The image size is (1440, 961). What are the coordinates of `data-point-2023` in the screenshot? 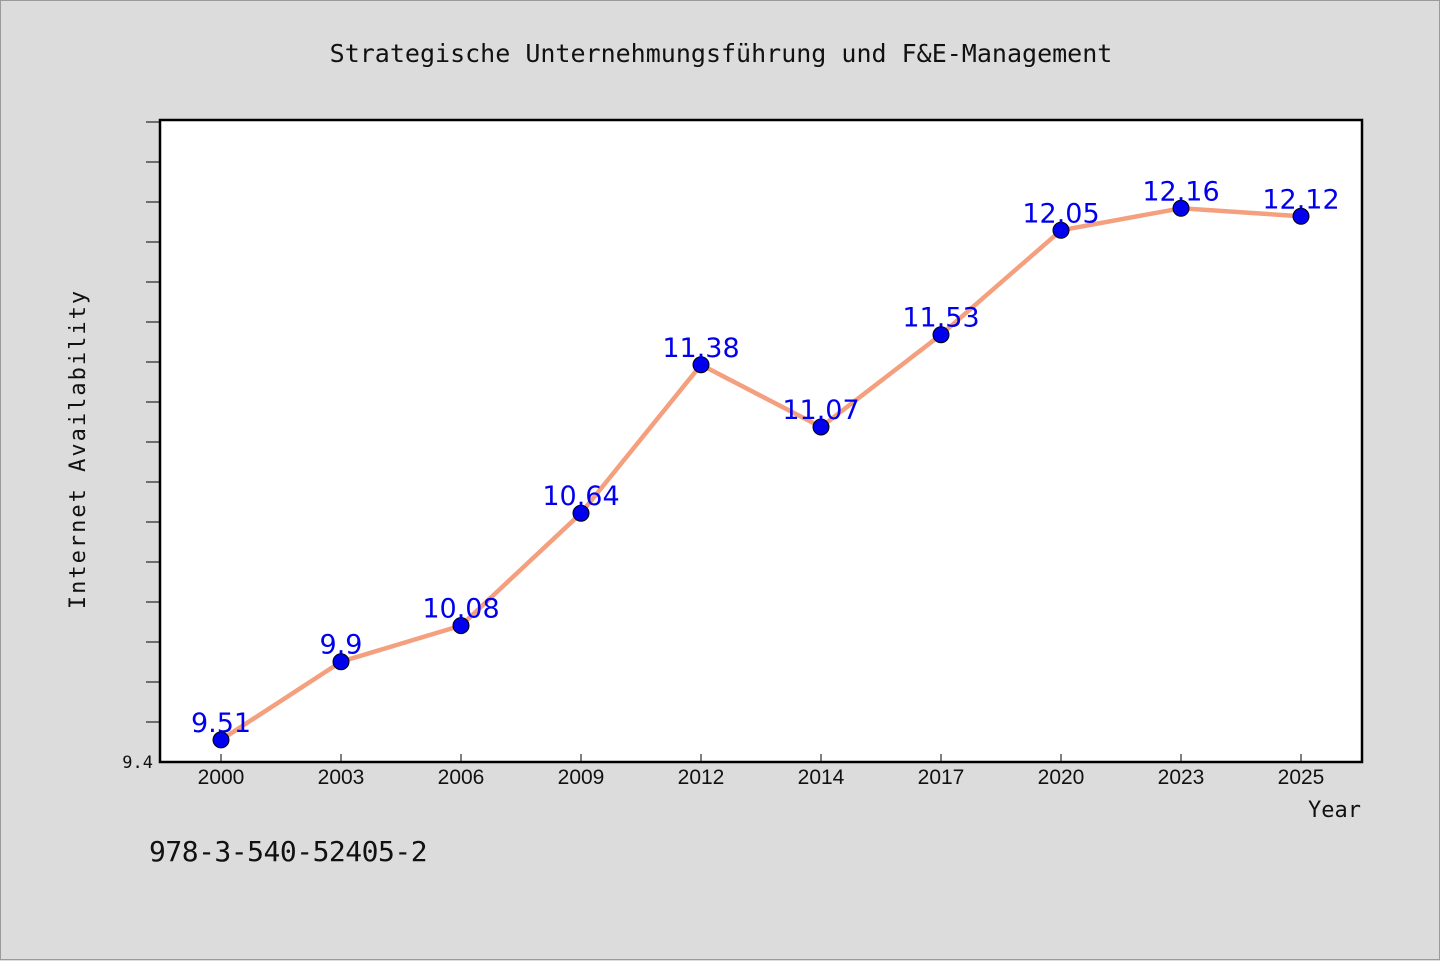 It's located at (1181, 208).